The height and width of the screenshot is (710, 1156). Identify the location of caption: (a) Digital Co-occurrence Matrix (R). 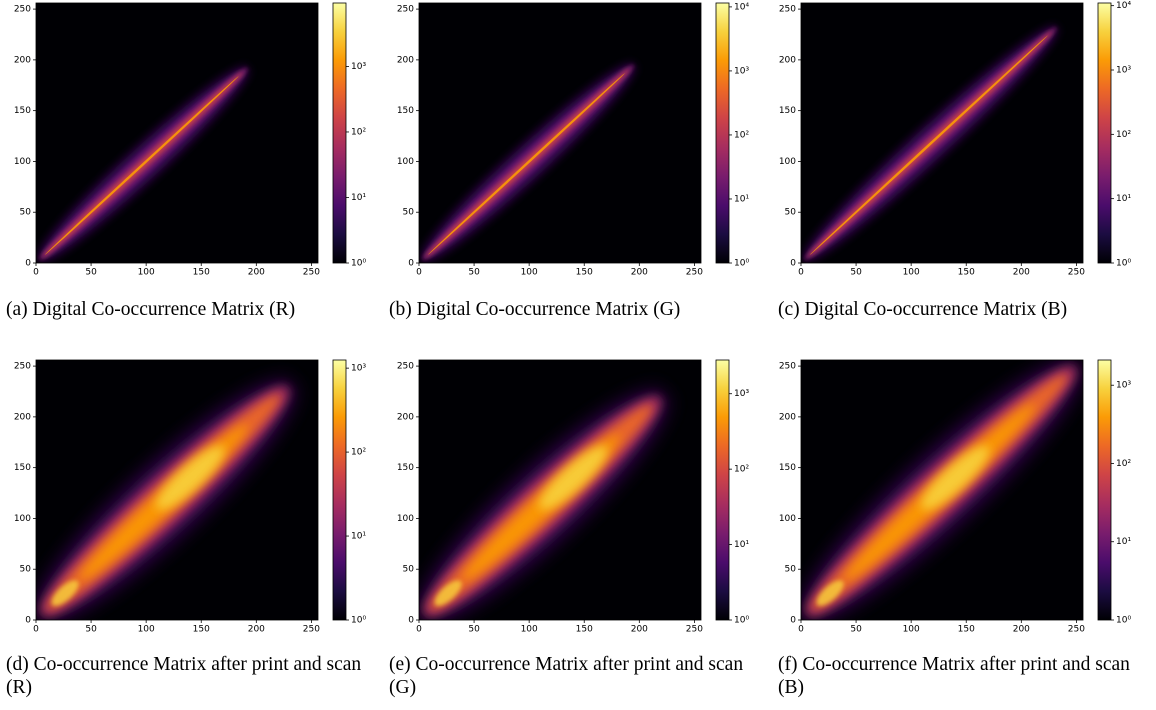
(151, 309).